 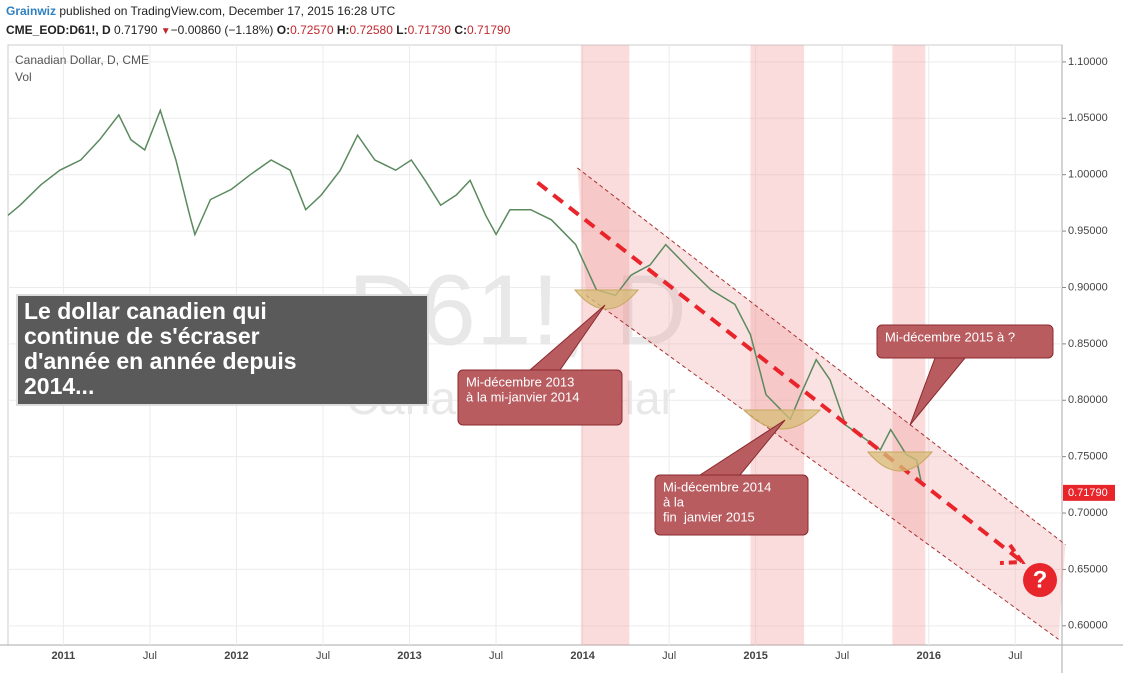 I want to click on x-tick-label: 2011, so click(x=63, y=656).